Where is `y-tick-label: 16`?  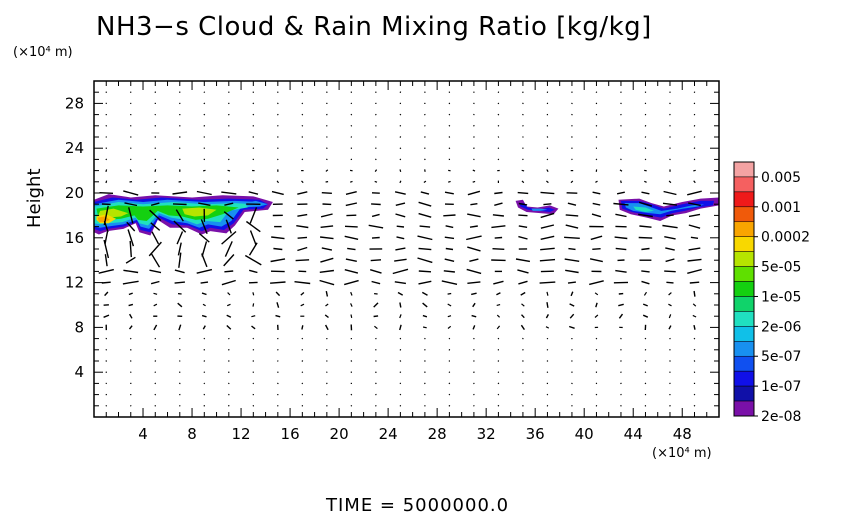 y-tick-label: 16 is located at coordinates (74, 238).